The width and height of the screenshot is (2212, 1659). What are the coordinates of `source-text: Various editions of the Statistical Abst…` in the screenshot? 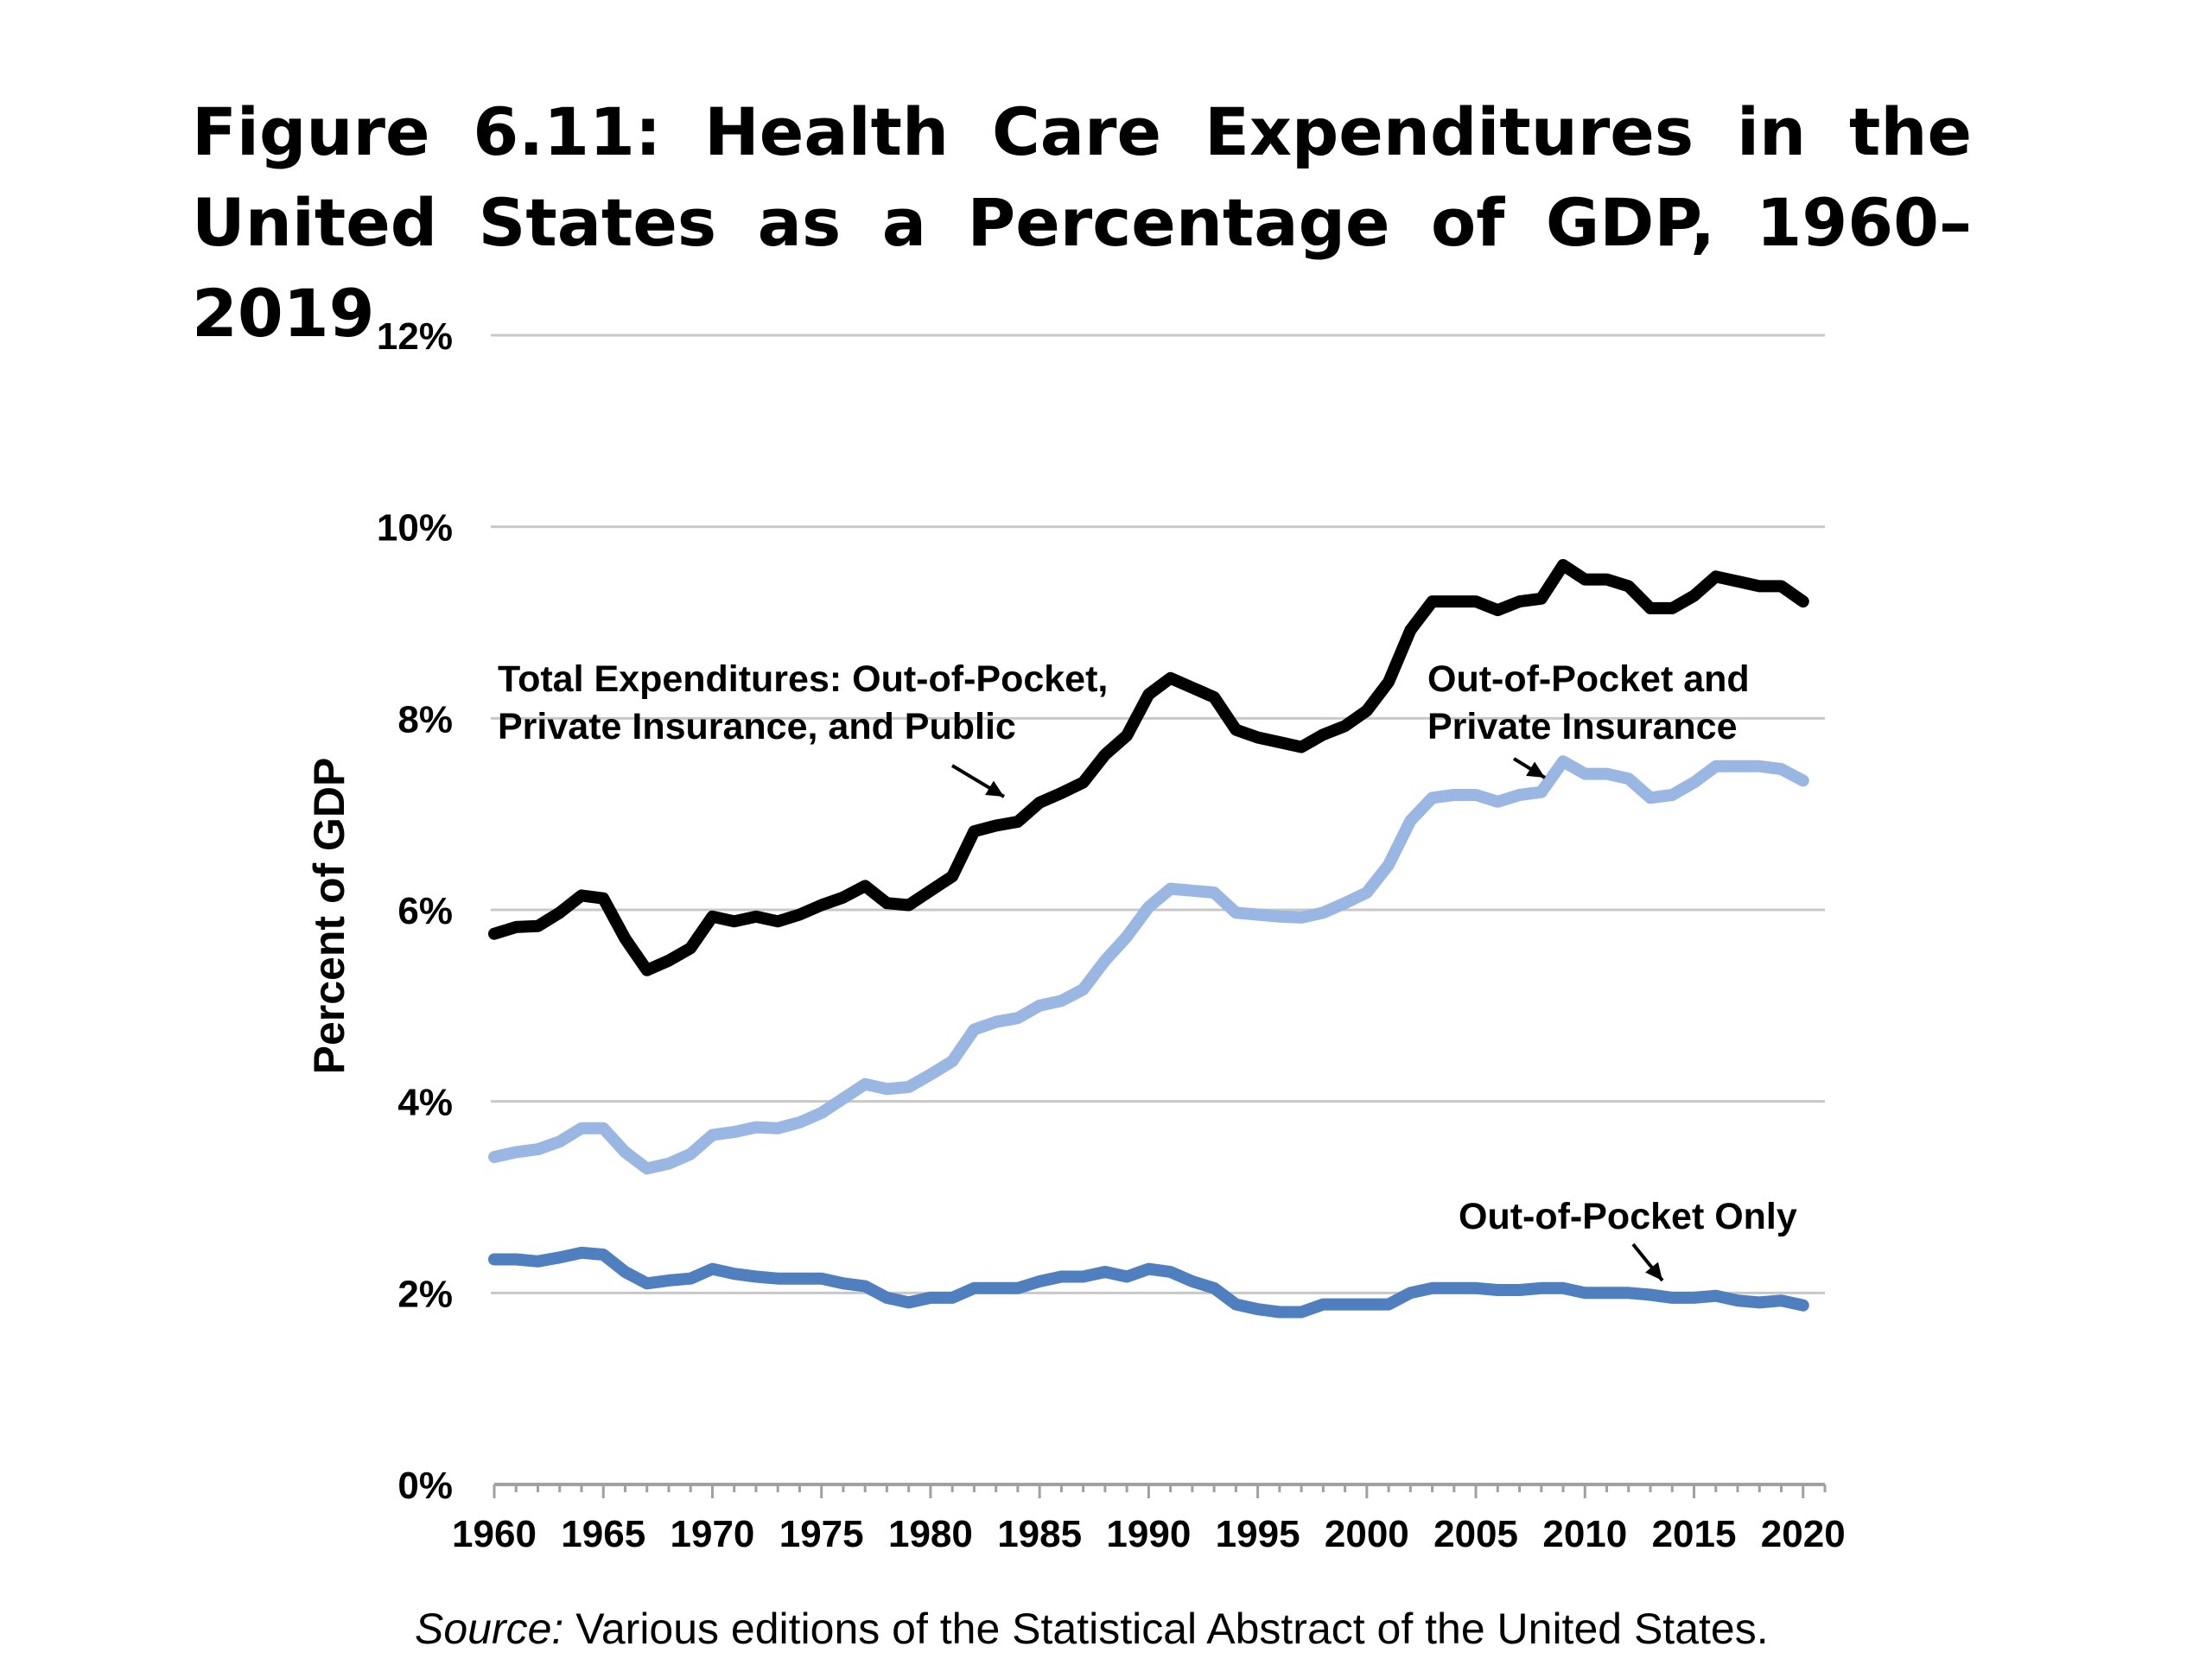 It's located at (1166, 1629).